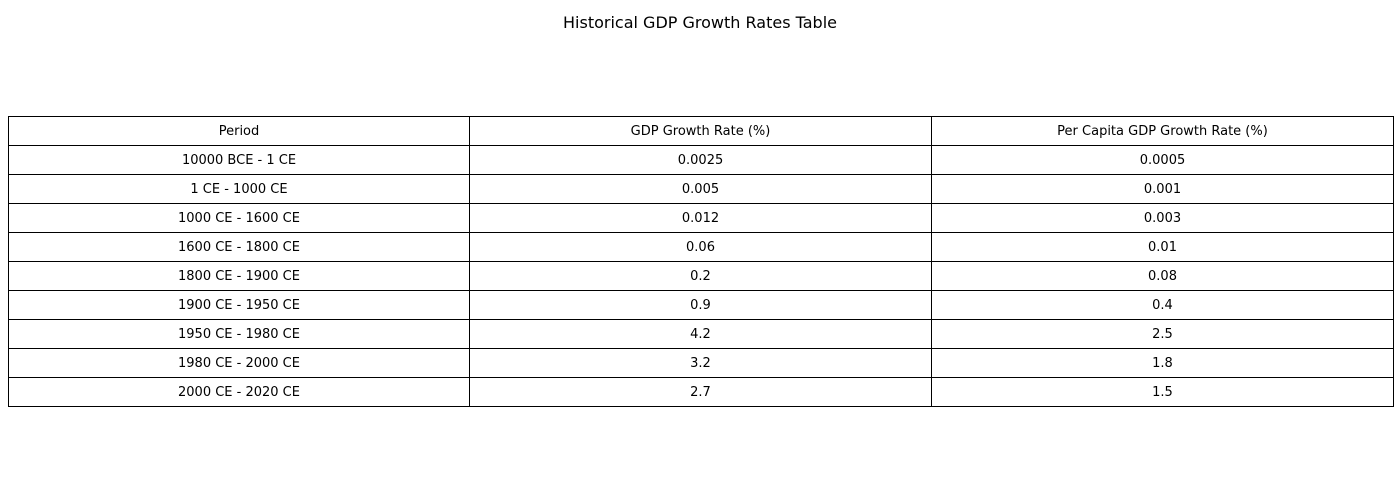 Image resolution: width=1400 pixels, height=500 pixels. Describe the element at coordinates (1162, 363) in the screenshot. I see `per-capita-growth-cell: 1.8` at that location.